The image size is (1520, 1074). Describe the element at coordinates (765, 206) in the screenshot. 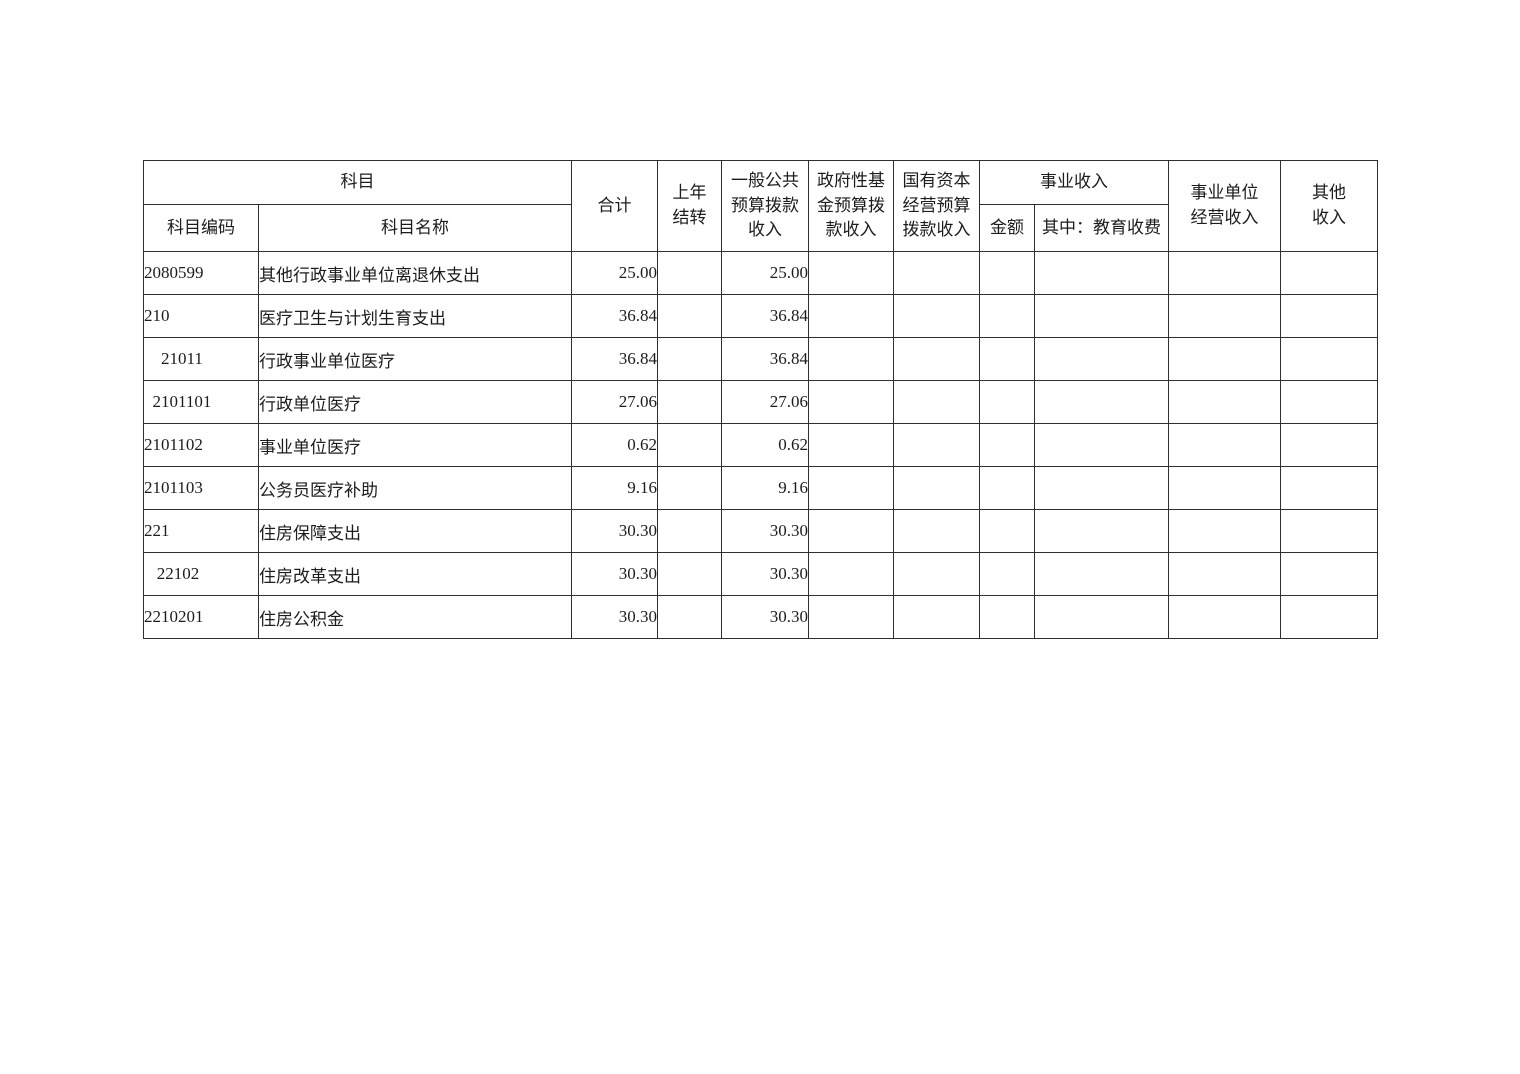

I see `header-general-budget-income: 一般公共 预算拨款 收入` at that location.